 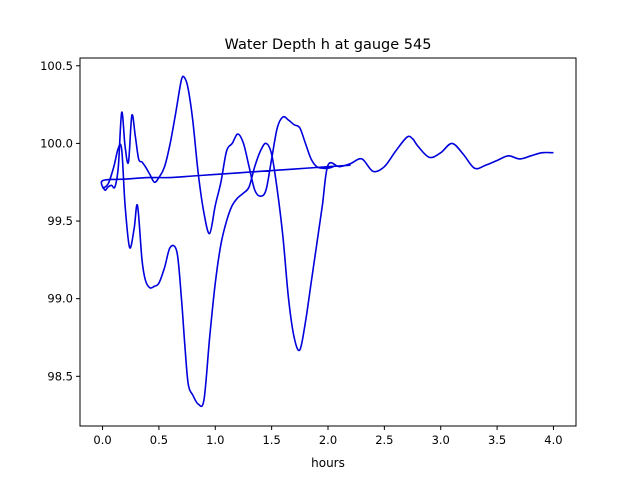 What do you see at coordinates (60, 221) in the screenshot?
I see `y-tick-label: 99.5` at bounding box center [60, 221].